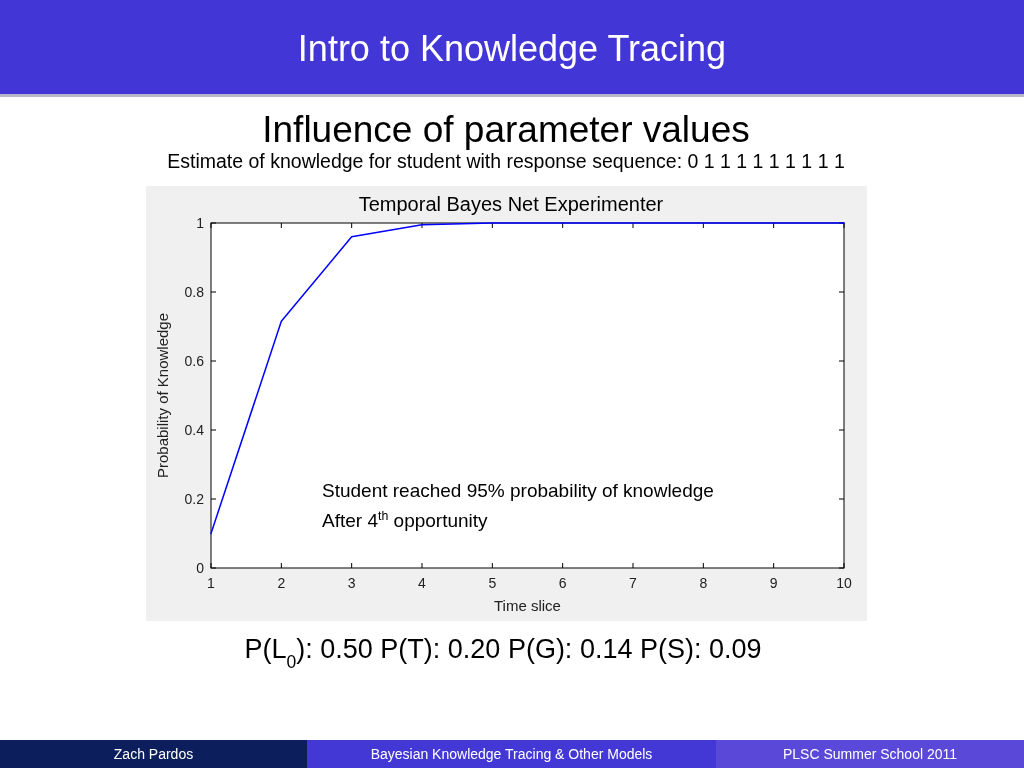  Describe the element at coordinates (194, 361) in the screenshot. I see `y-tick-label: 0.6` at that location.